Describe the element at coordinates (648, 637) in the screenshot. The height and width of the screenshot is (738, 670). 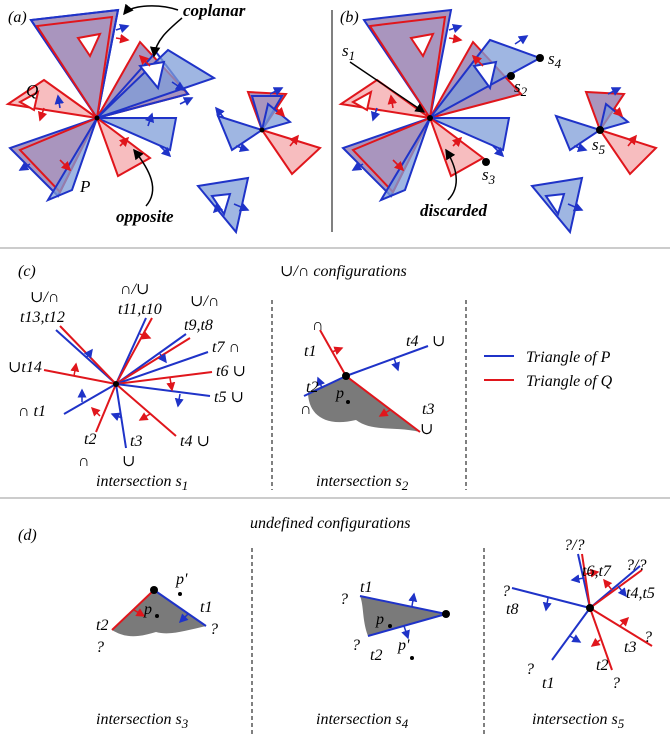
I see `s5-q3: ?` at that location.